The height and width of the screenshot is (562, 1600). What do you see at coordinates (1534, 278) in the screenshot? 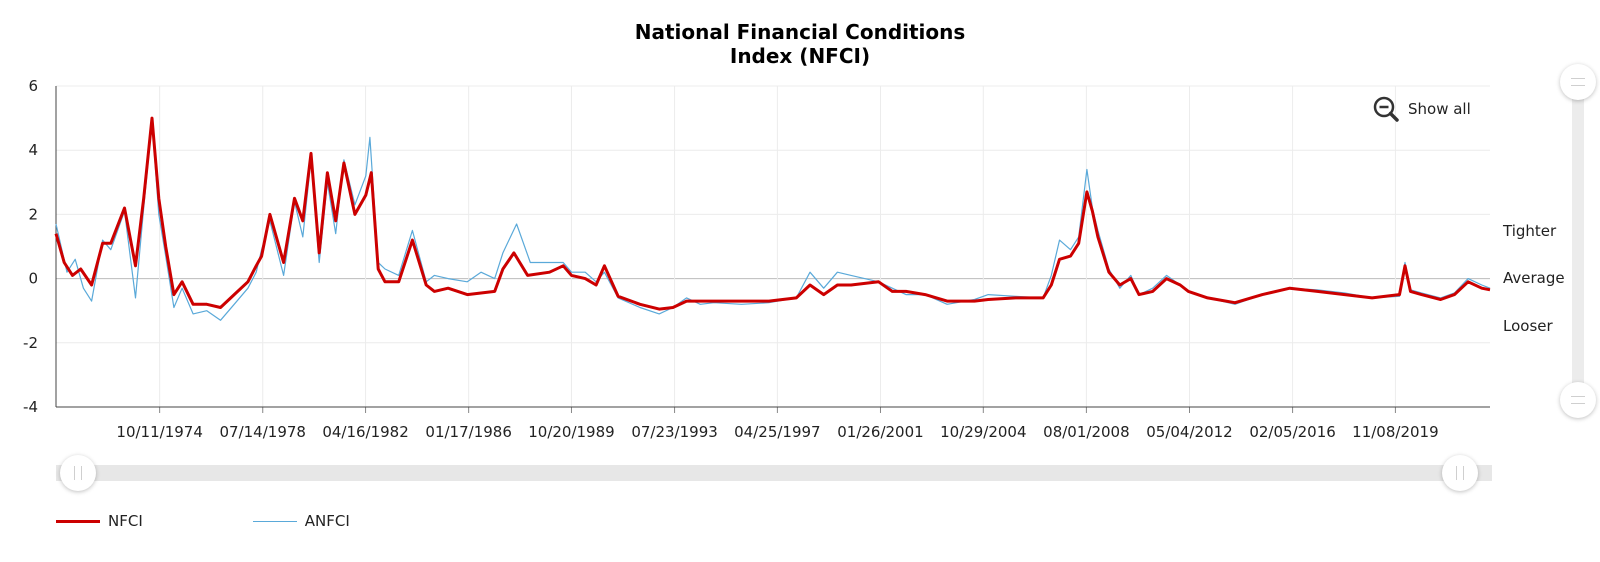
I see `band-label-average: Average` at bounding box center [1534, 278].